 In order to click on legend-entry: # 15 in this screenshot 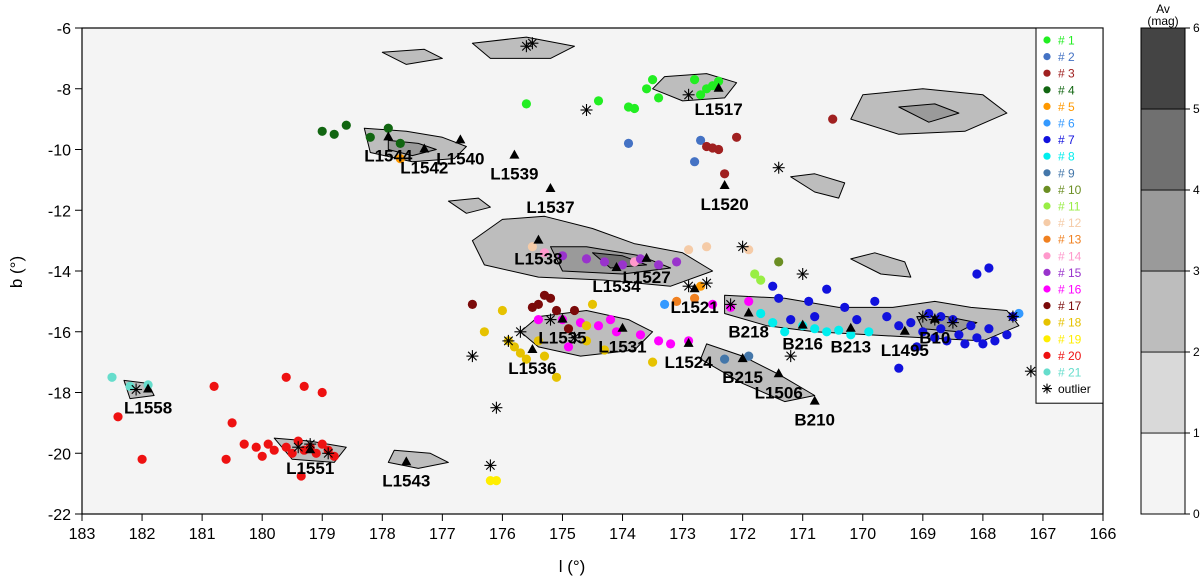, I will do `click(1070, 273)`.